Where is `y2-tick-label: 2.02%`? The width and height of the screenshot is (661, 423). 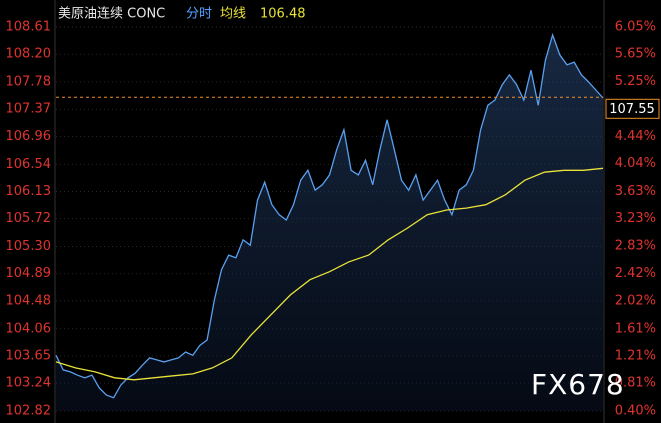 y2-tick-label: 2.02% is located at coordinates (635, 300).